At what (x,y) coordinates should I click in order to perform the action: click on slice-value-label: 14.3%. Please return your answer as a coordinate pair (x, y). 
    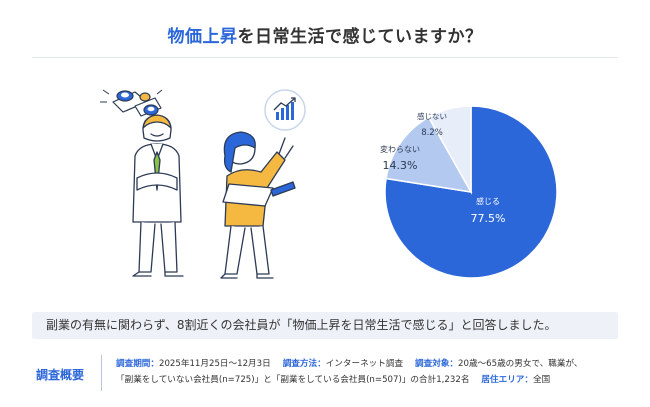
    Looking at the image, I should click on (400, 165).